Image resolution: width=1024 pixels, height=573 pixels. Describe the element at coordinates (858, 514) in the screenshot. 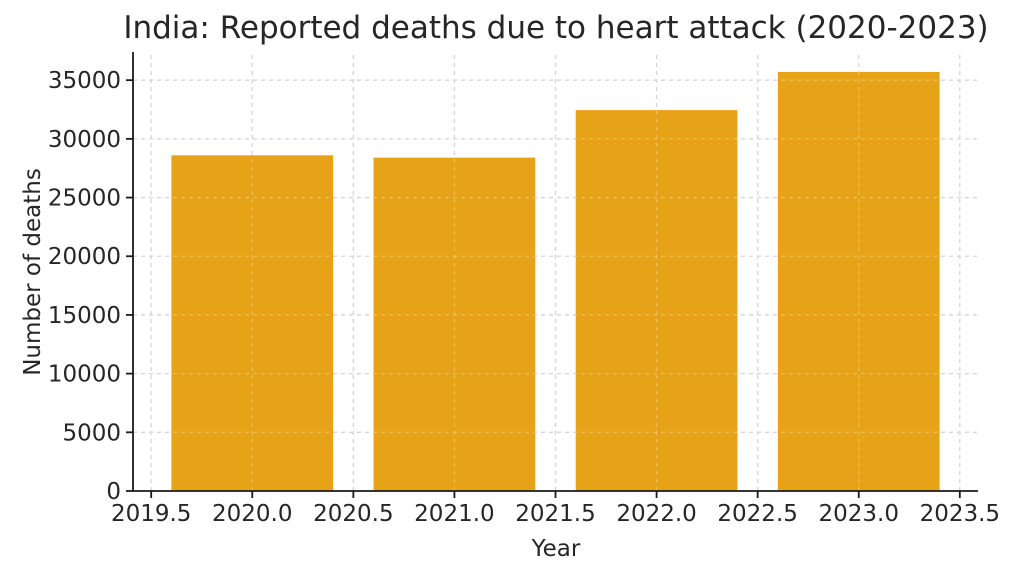

I see `x-tick-label: 2023.0` at that location.